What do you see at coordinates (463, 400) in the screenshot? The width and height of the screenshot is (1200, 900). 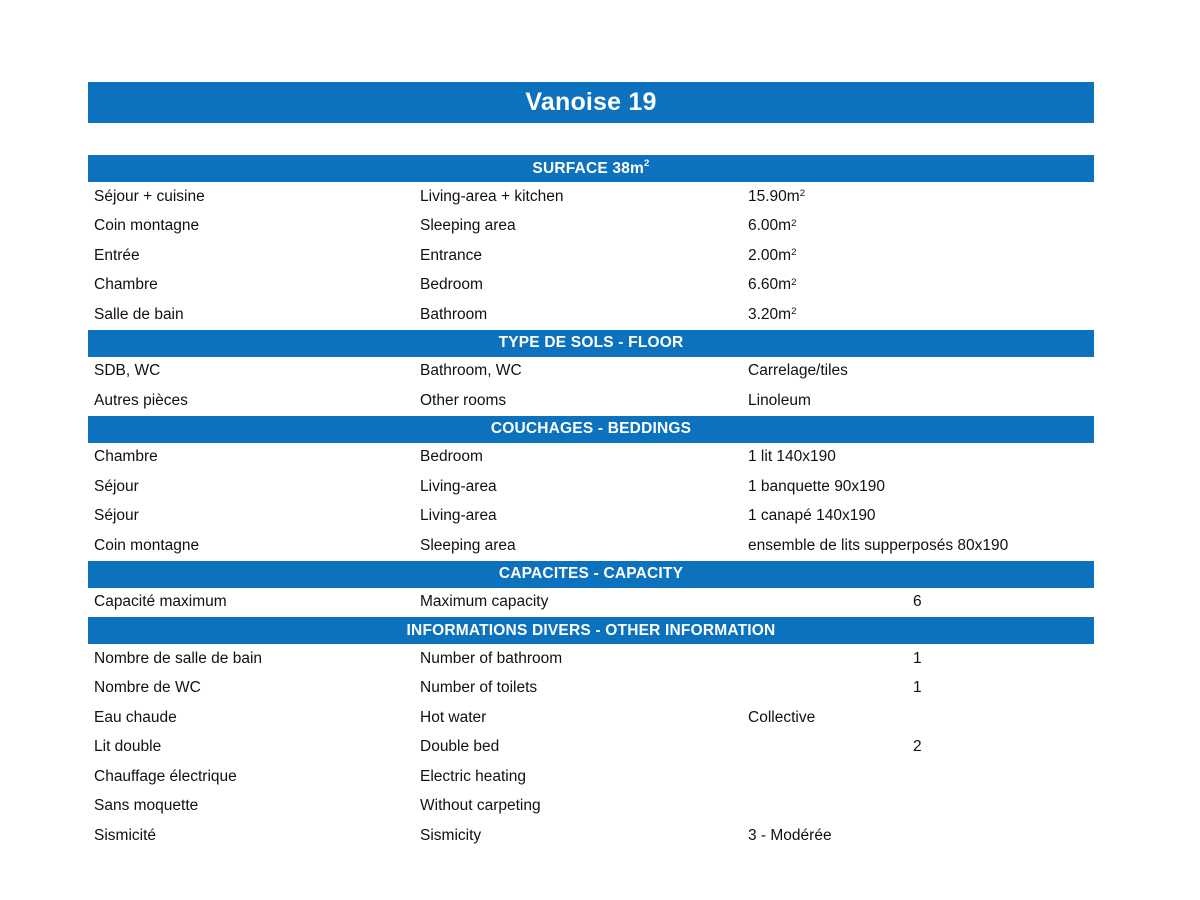 I see `cell-label-en: Other rooms` at bounding box center [463, 400].